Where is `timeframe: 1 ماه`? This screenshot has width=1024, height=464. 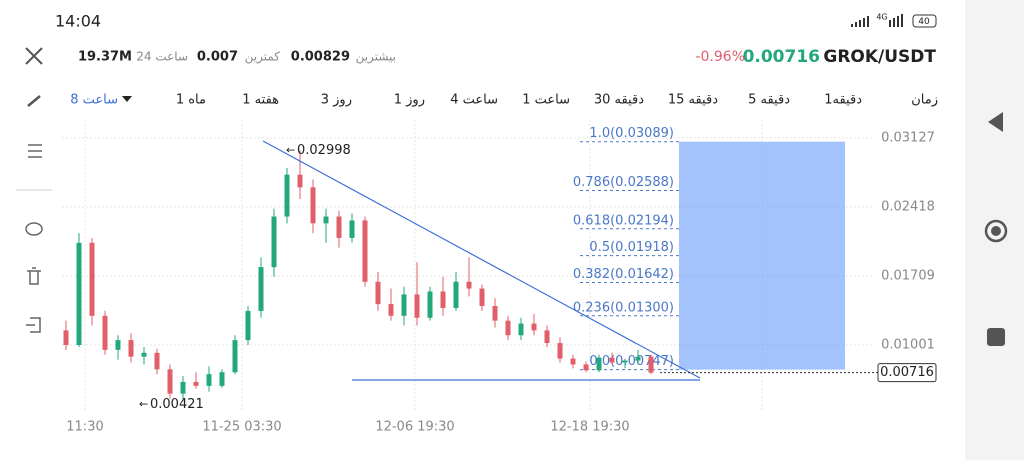 timeframe: 1 ماه is located at coordinates (191, 100).